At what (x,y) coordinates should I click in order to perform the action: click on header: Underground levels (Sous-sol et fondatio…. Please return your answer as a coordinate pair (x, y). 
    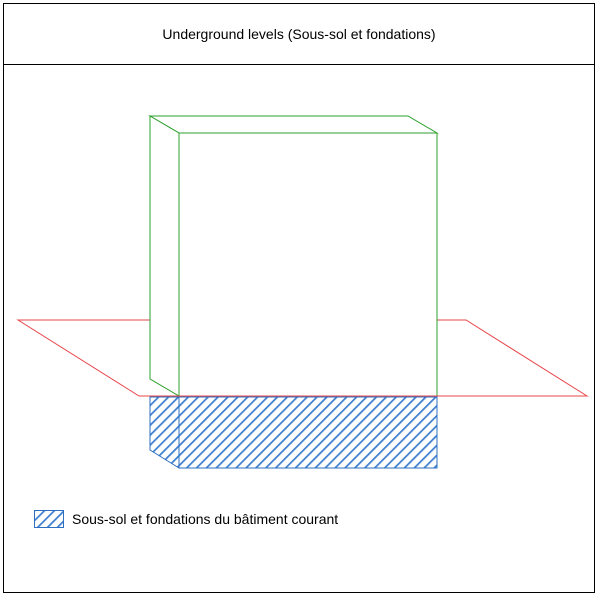
    Looking at the image, I should click on (299, 34).